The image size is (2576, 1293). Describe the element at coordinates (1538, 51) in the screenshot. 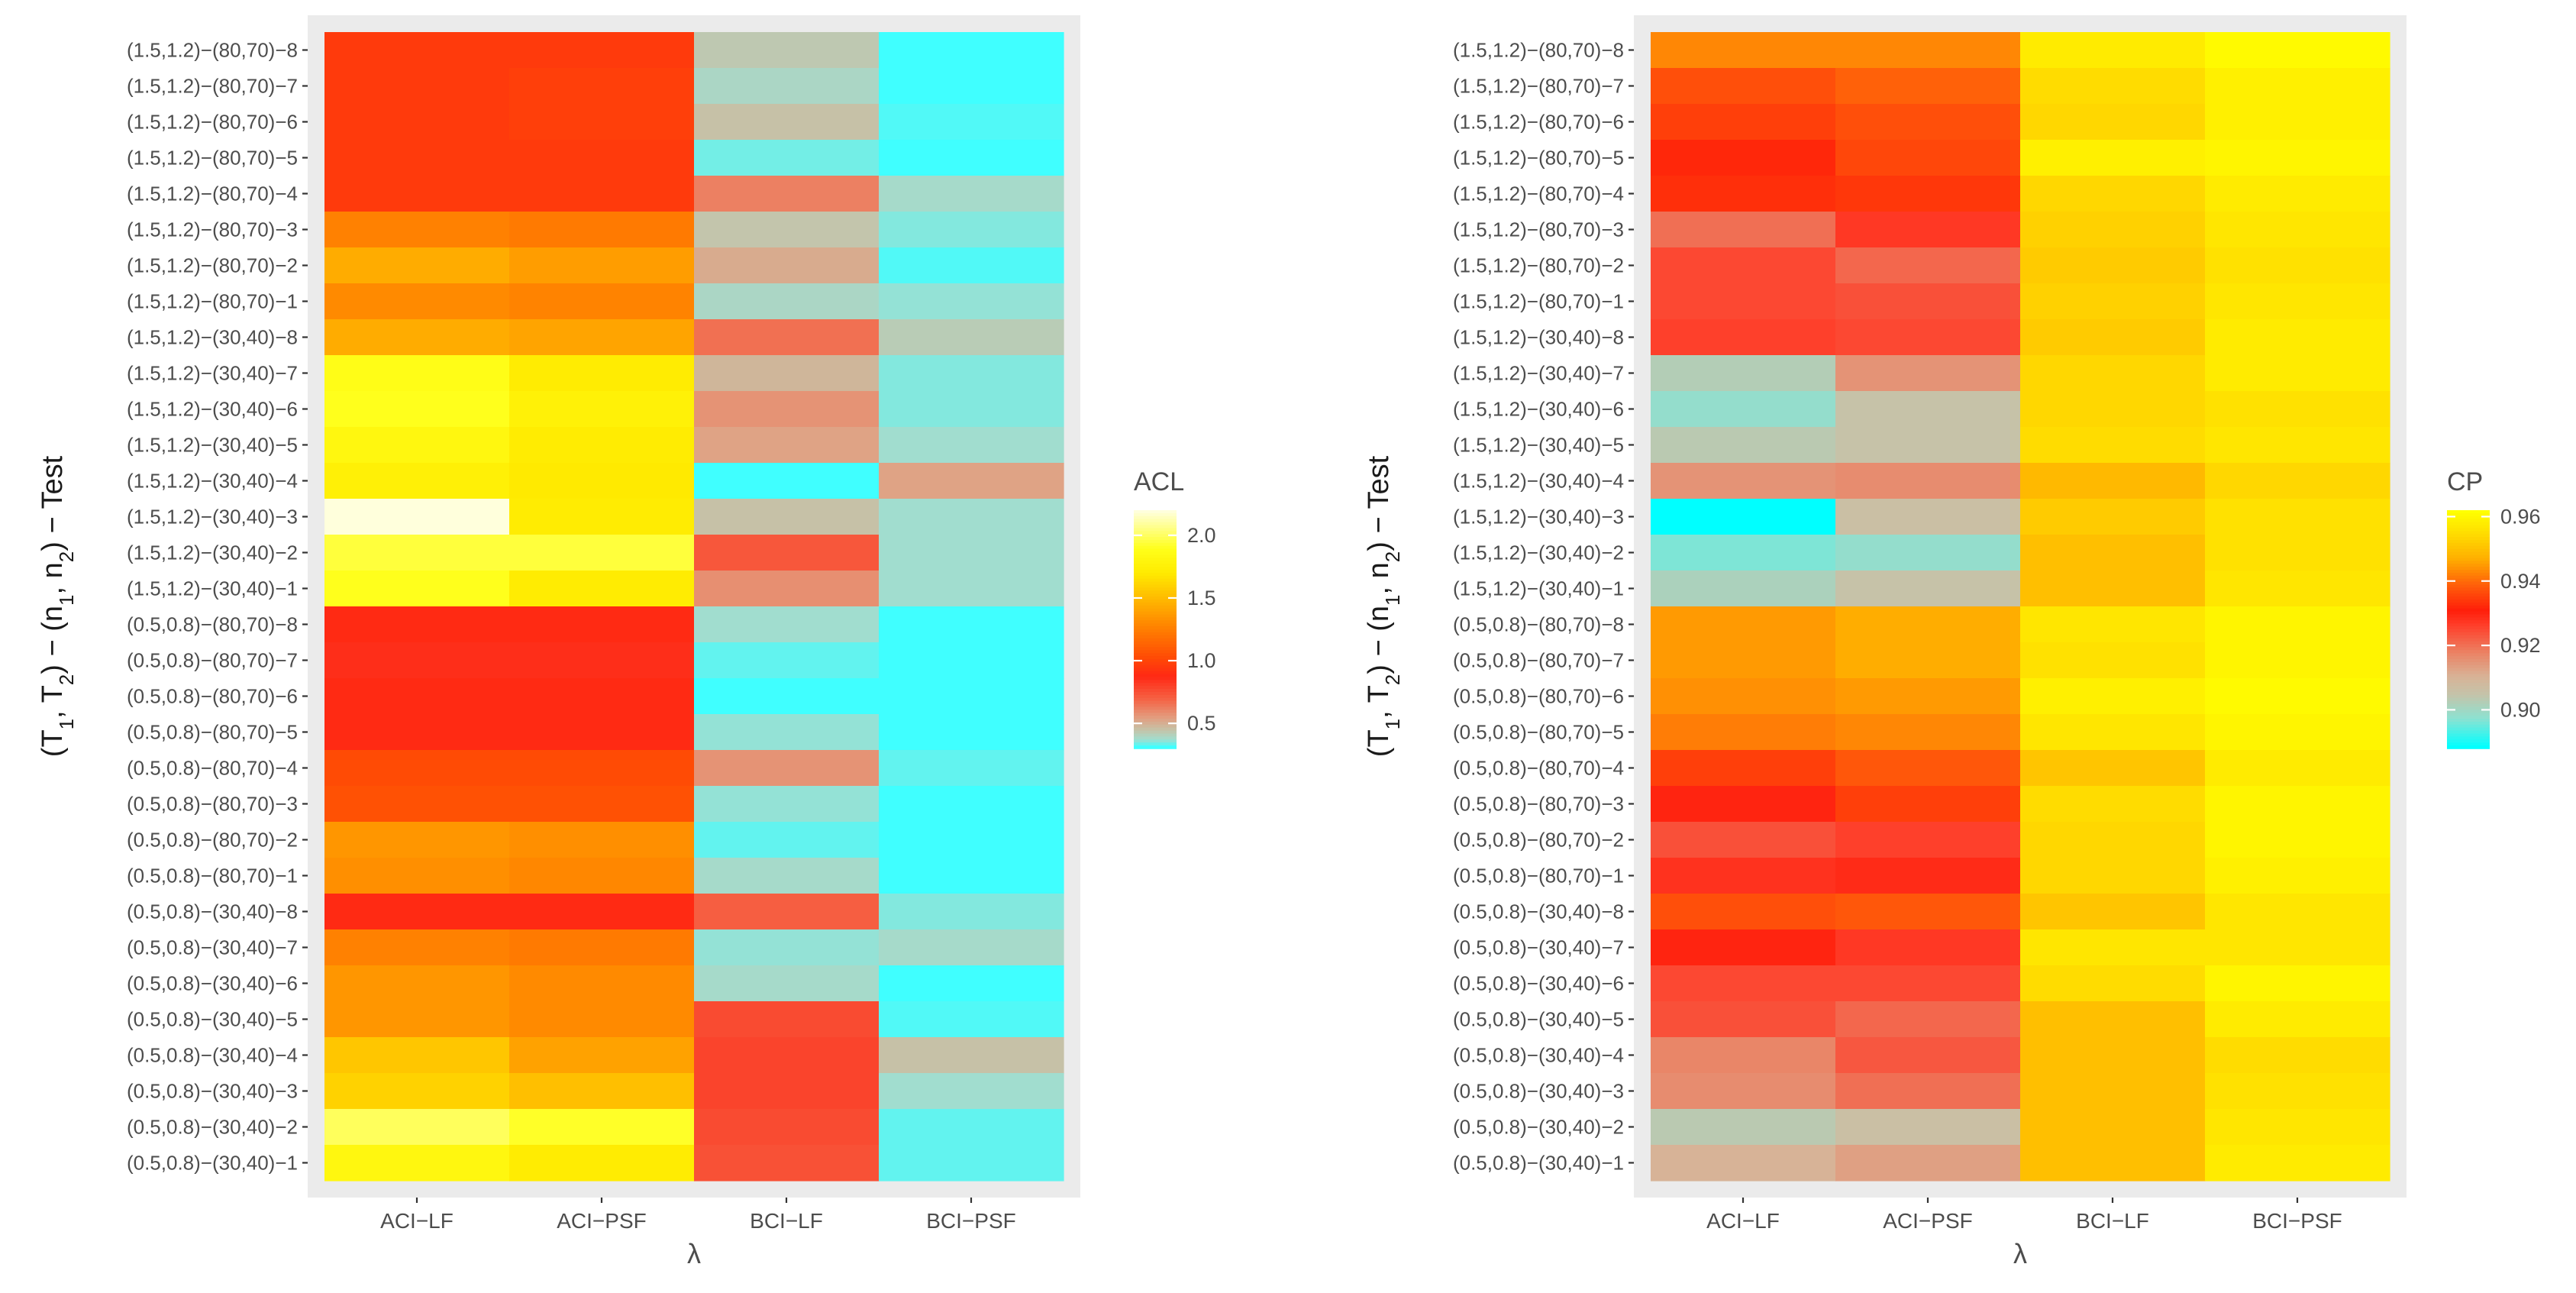

I see `y-tick-label: (1.5,1.2)−(80,70)−8` at that location.